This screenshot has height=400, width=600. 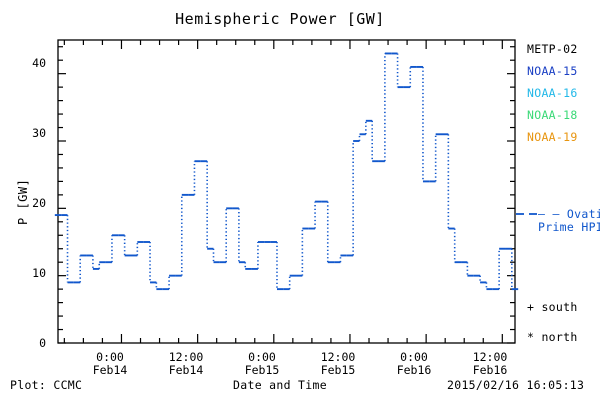 I want to click on x-tick-date-0: Feb14, so click(x=110, y=369).